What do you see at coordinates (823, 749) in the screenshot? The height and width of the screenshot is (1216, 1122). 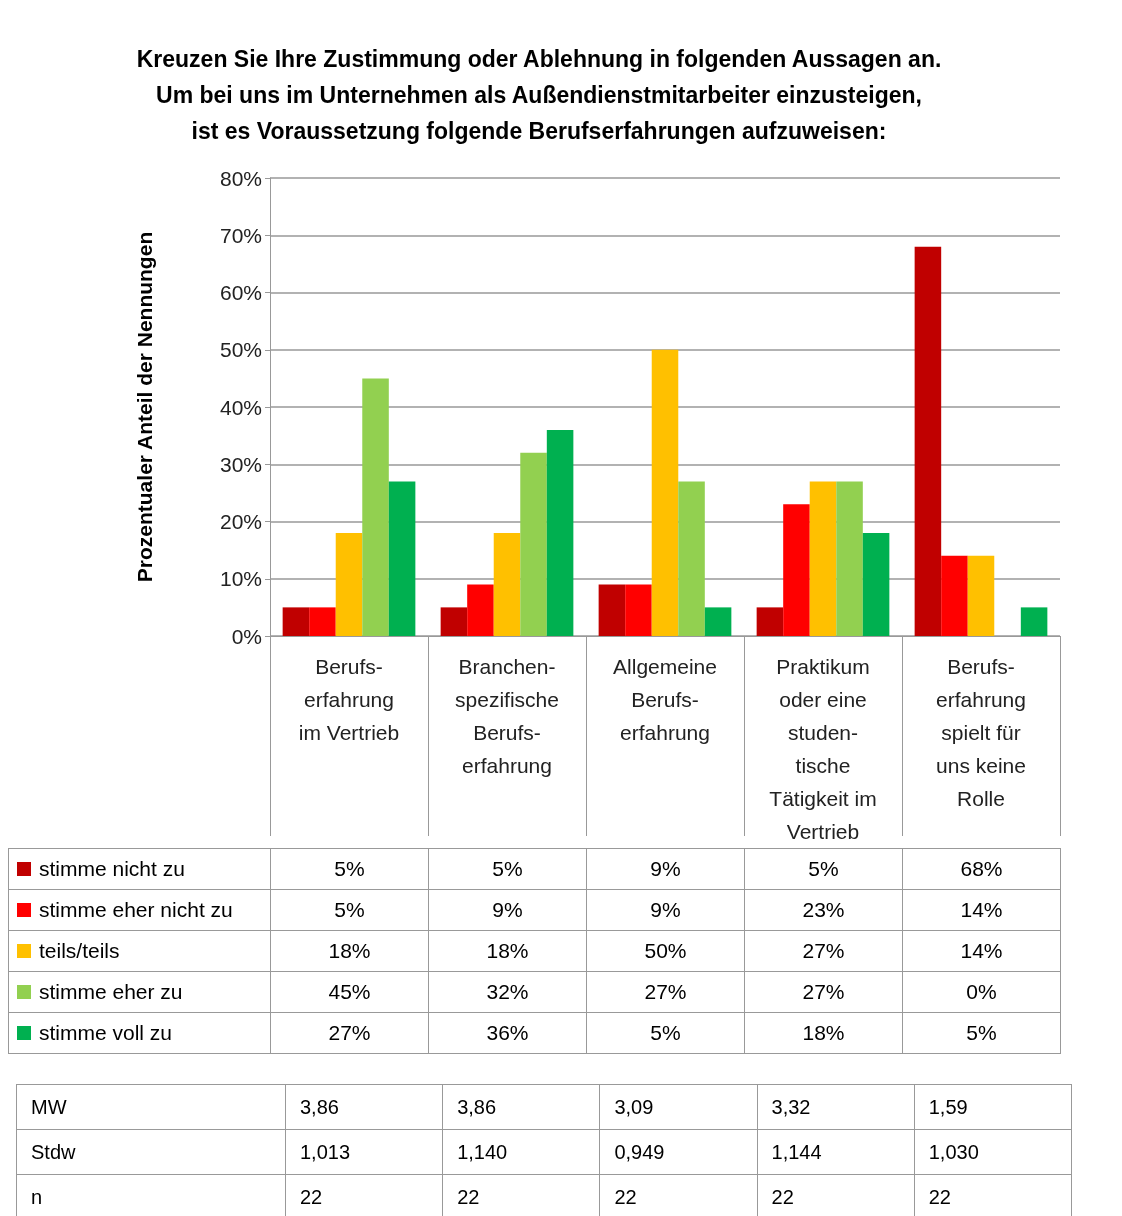 I see `x-tick-label: Praktikum oder eine studen- tische Tätigkeit im Vertrieb` at bounding box center [823, 749].